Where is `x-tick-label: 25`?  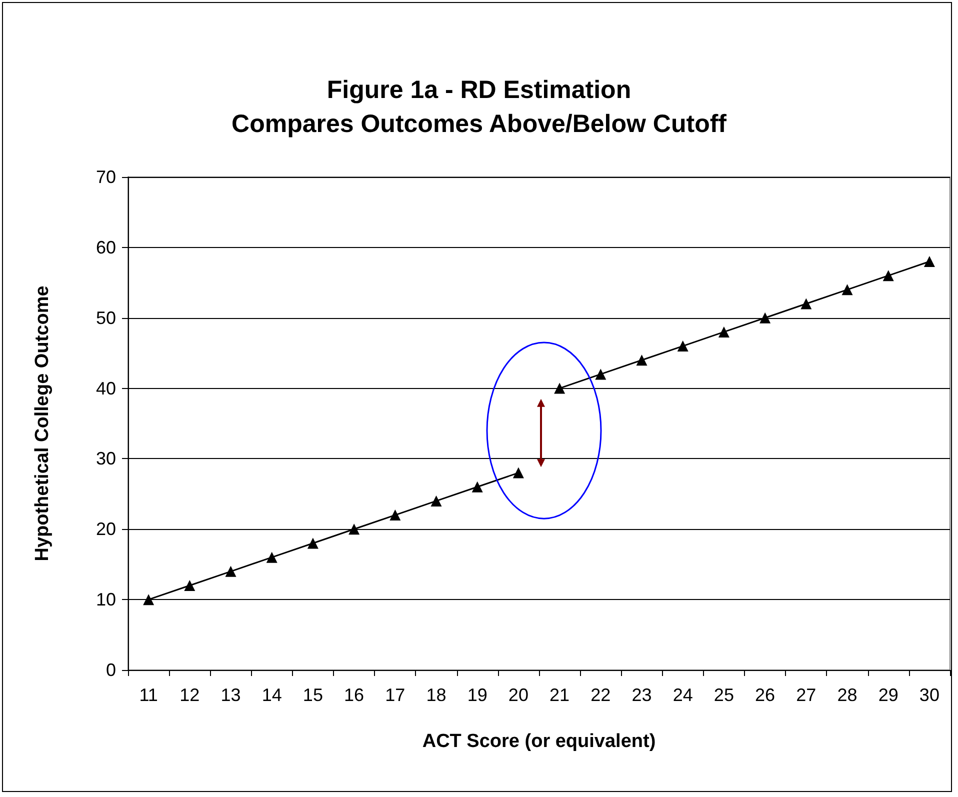 x-tick-label: 25 is located at coordinates (724, 695).